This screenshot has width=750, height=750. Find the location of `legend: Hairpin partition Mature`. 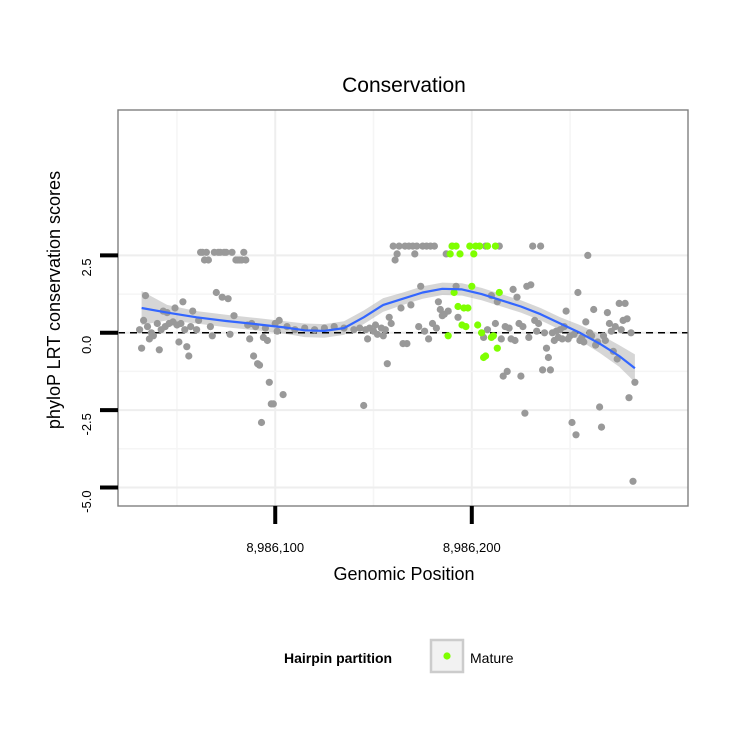

legend: Hairpin partition Mature is located at coordinates (399, 656).